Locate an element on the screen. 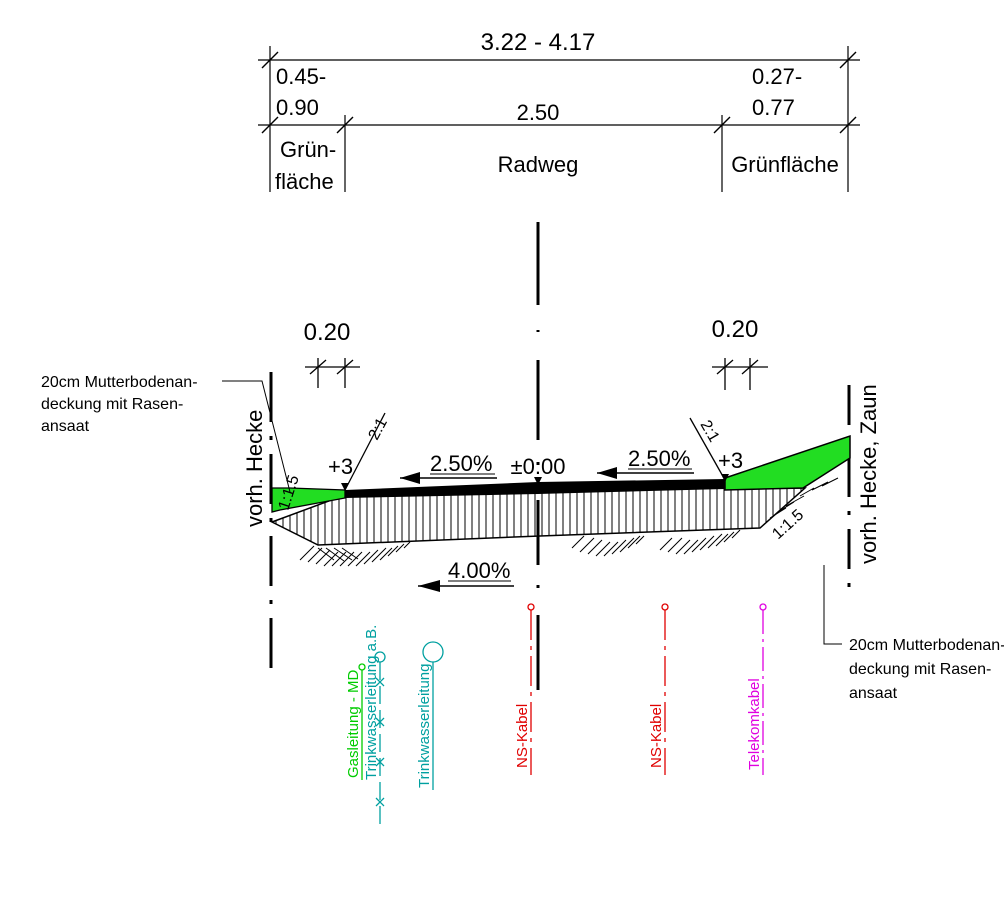 The width and height of the screenshot is (1004, 904). asphalt-surface is located at coordinates (535, 488).